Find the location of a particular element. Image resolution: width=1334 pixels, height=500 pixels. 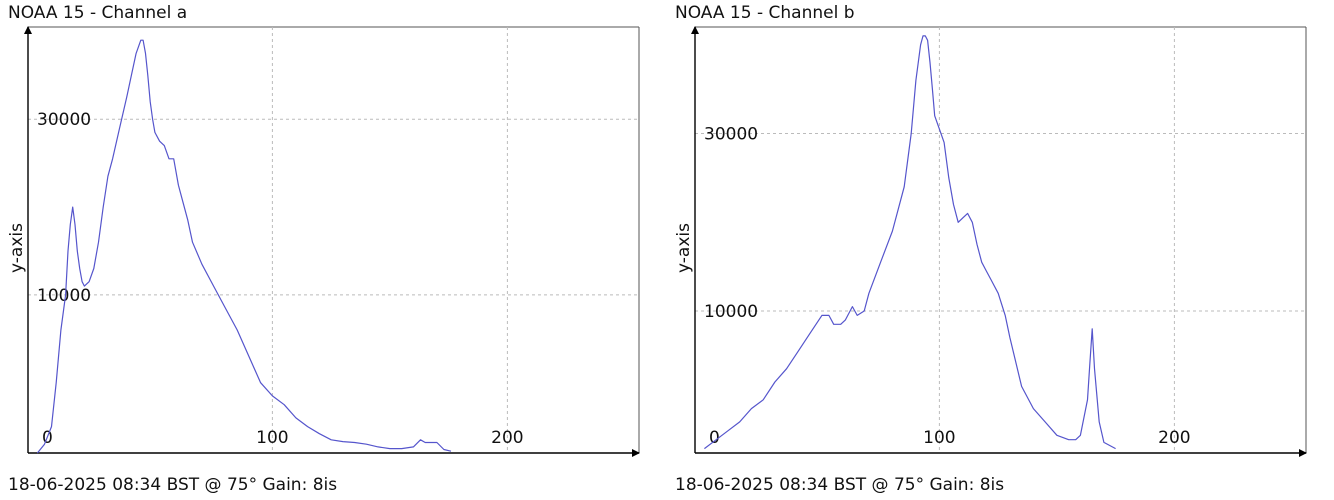

chart-title: NOAA 15 - Channel b is located at coordinates (765, 13).